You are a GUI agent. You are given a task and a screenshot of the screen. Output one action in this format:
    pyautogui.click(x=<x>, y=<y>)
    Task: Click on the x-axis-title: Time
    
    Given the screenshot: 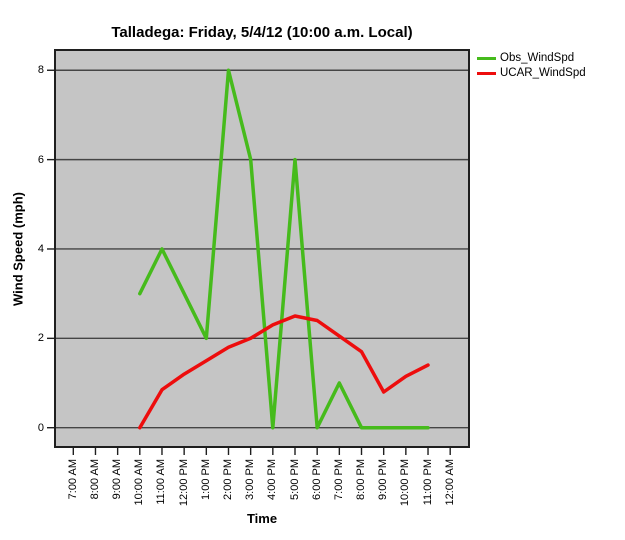 What is the action you would take?
    pyautogui.click(x=262, y=518)
    